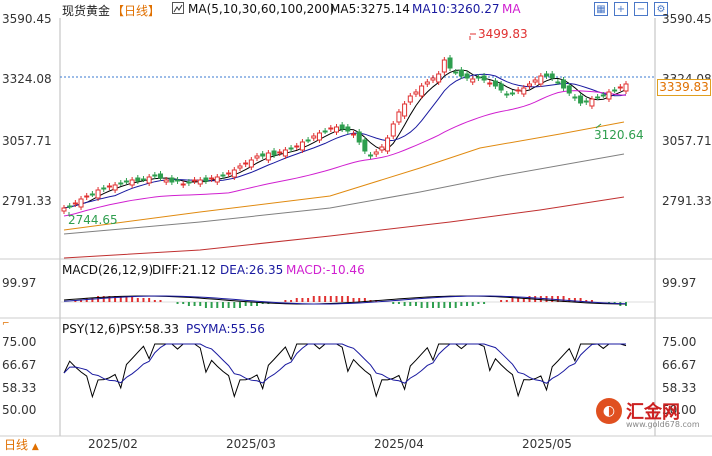 The height and width of the screenshot is (456, 712). What do you see at coordinates (252, 270) in the screenshot?
I see `macd-dea-value: DEA:26.35` at bounding box center [252, 270].